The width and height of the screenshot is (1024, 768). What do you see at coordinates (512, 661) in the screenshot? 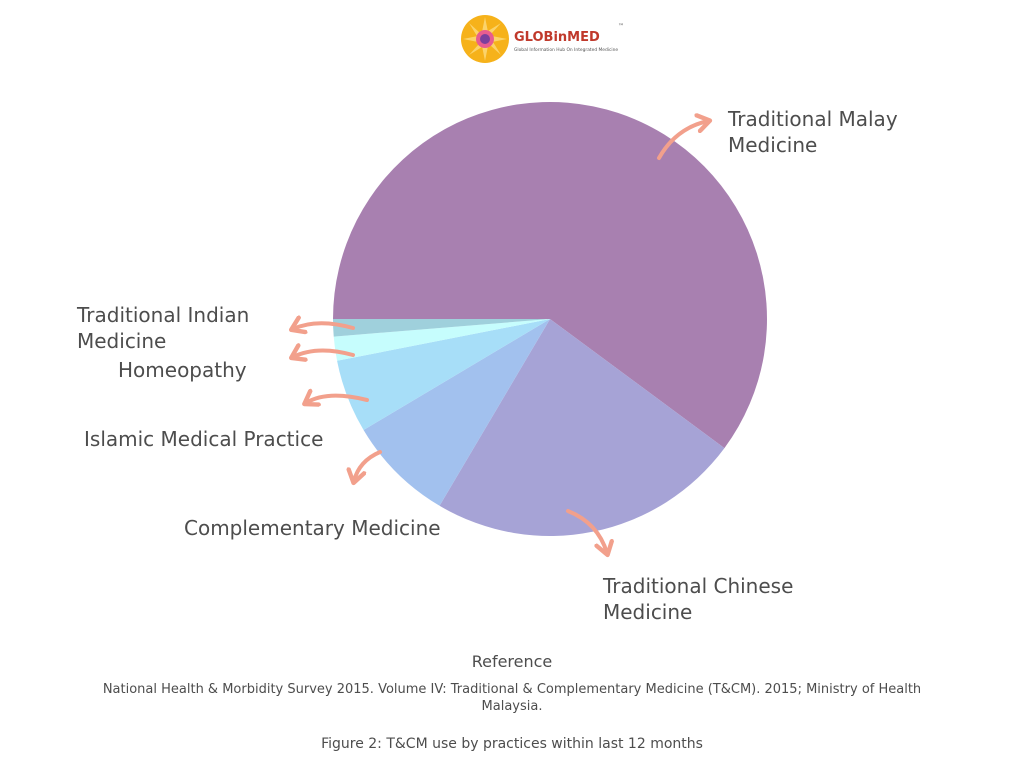
I see `reference-heading: Reference` at bounding box center [512, 661].